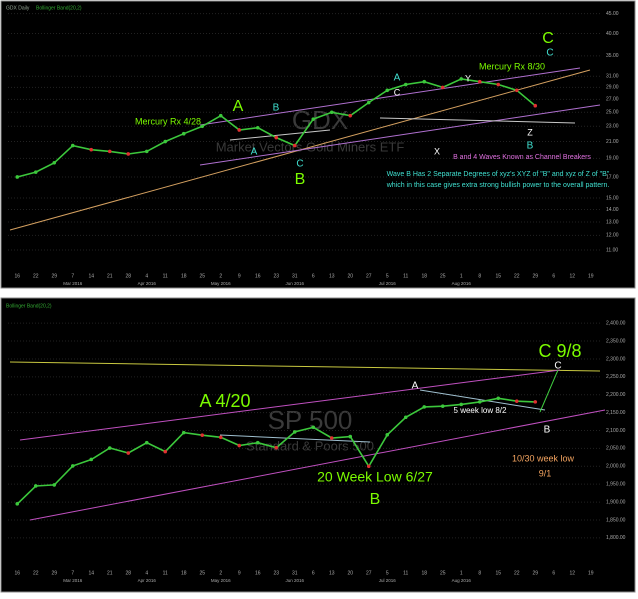  I want to click on x-tick-label: 1, so click(461, 276).